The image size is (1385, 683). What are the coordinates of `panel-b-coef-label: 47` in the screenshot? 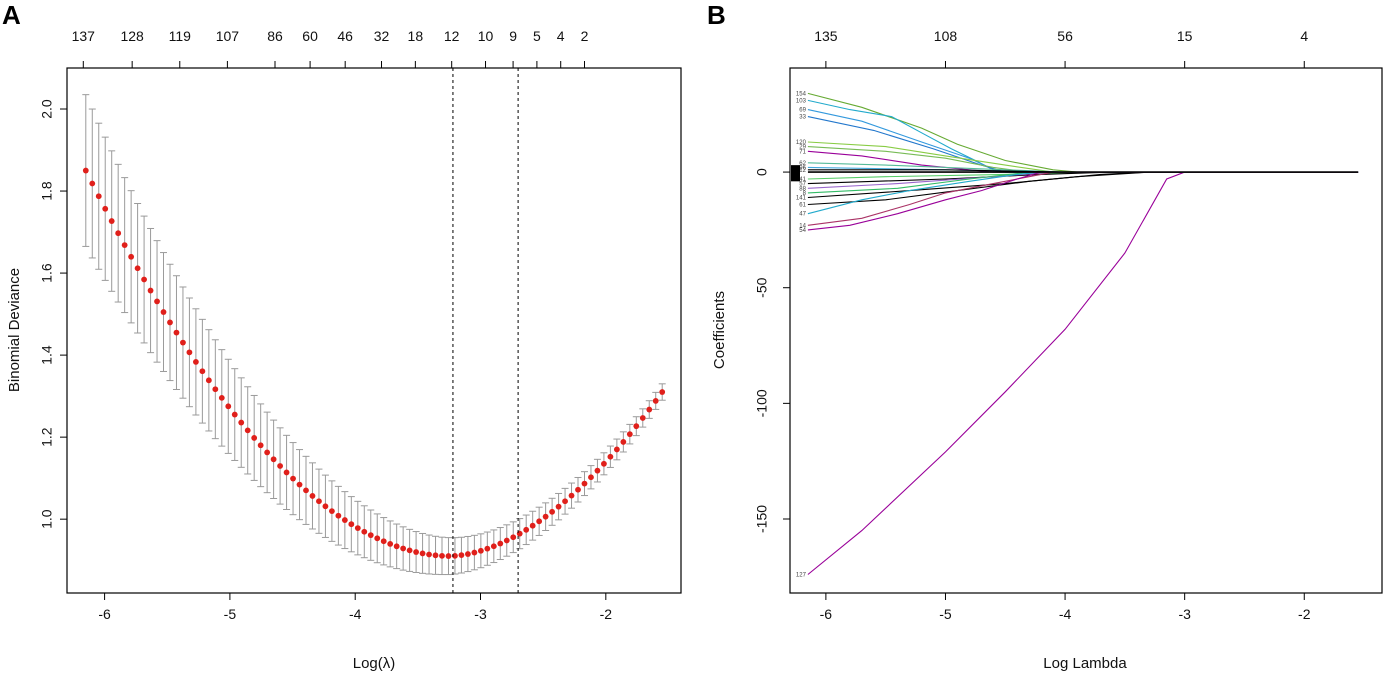 It's located at (802, 215).